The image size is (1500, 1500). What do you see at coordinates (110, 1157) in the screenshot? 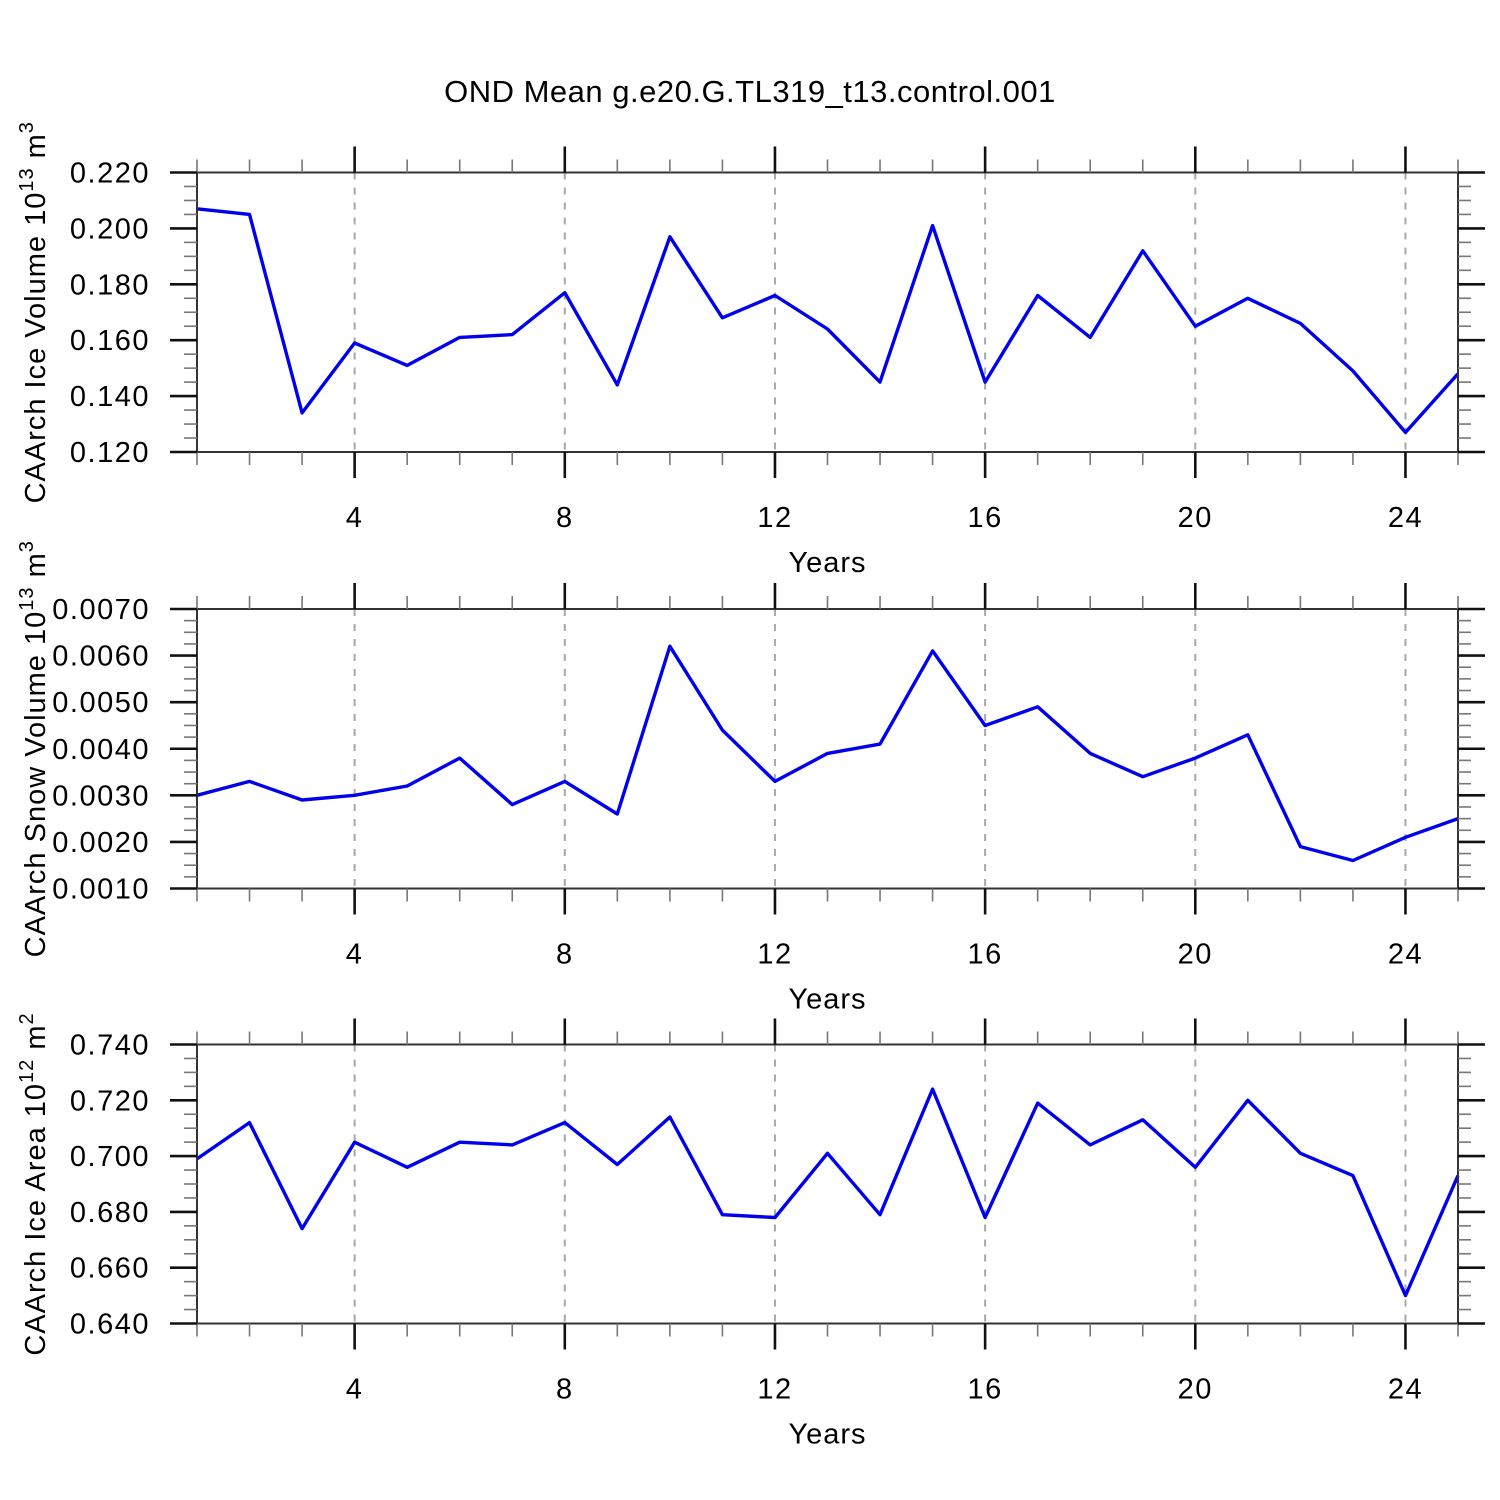
I see `y-tick-label: 0.700` at bounding box center [110, 1157].